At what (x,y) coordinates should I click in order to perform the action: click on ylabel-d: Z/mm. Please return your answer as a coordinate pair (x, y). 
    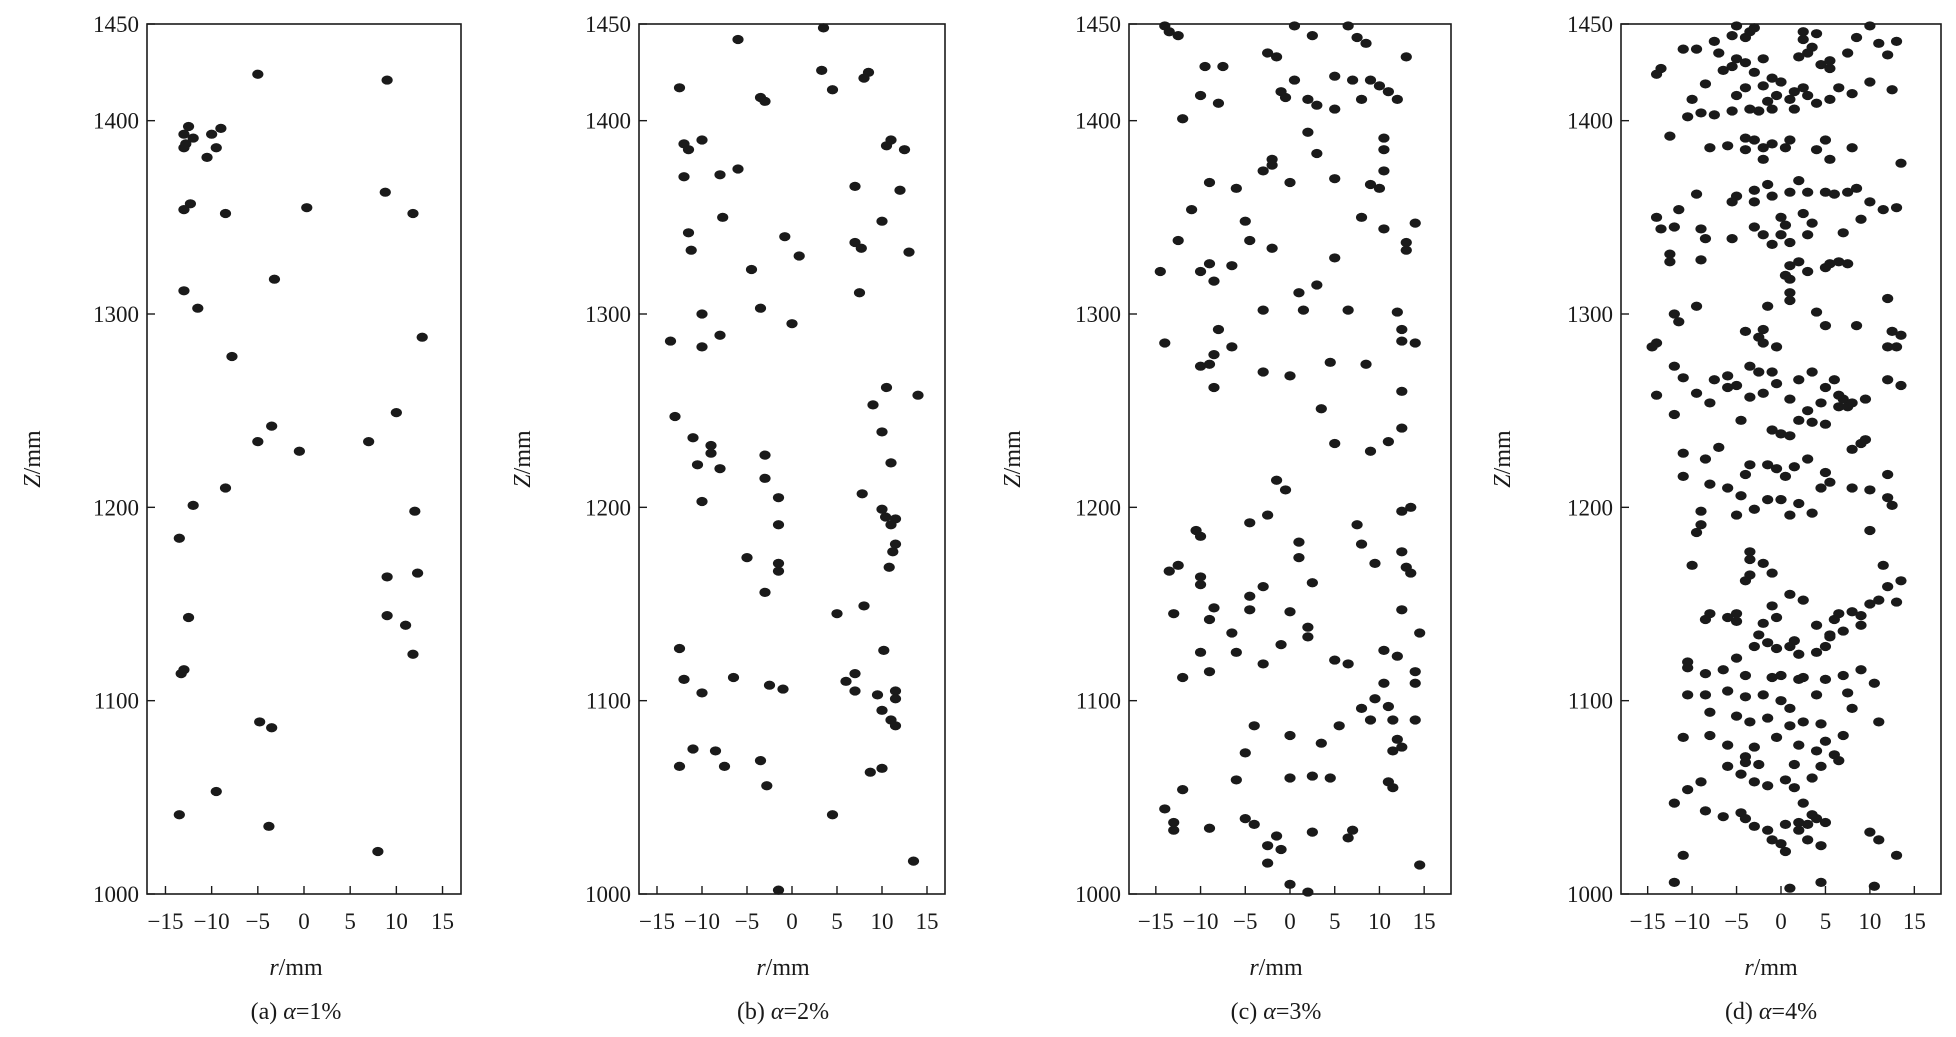
    Looking at the image, I should click on (1503, 459).